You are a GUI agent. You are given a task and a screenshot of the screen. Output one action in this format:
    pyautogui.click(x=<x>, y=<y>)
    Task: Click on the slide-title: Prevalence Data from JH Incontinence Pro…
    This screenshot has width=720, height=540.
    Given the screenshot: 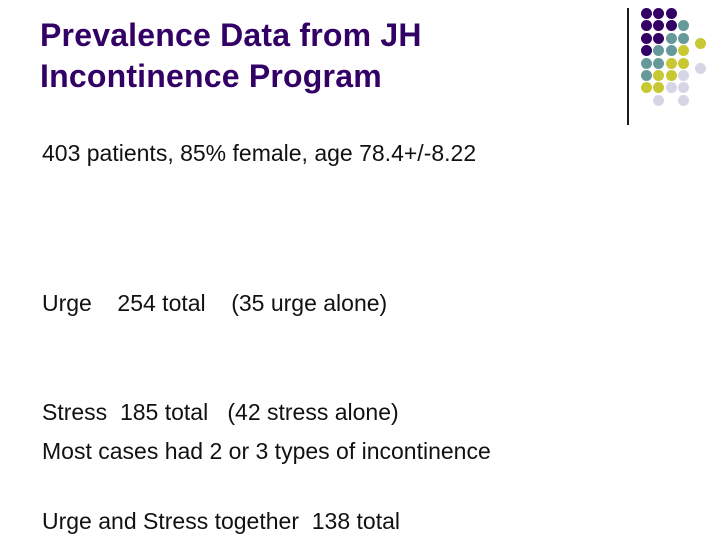 What is the action you would take?
    pyautogui.click(x=327, y=56)
    